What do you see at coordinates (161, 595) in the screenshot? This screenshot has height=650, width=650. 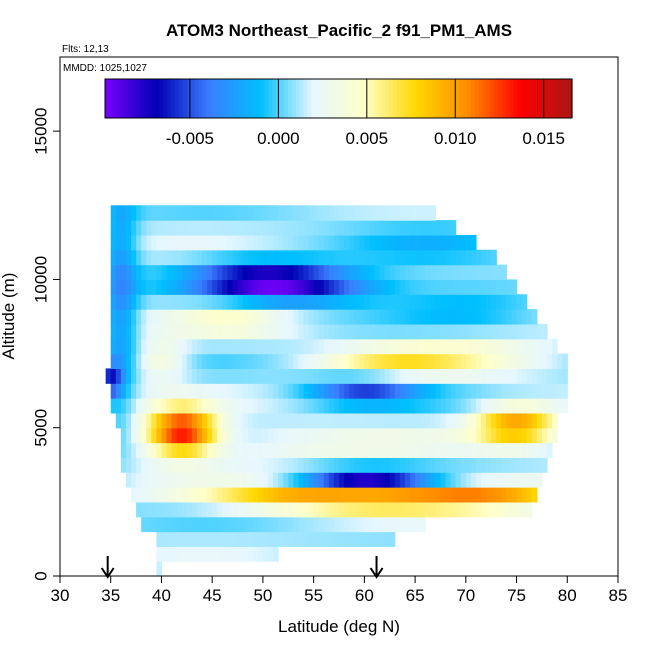 I see `x-tick-label: 40` at bounding box center [161, 595].